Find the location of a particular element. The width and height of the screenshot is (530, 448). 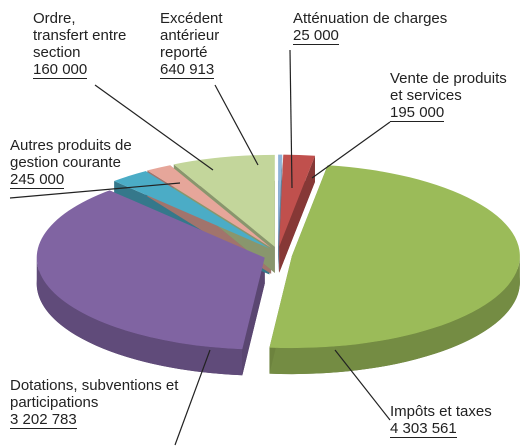

value-label: 640 913 is located at coordinates (187, 70).